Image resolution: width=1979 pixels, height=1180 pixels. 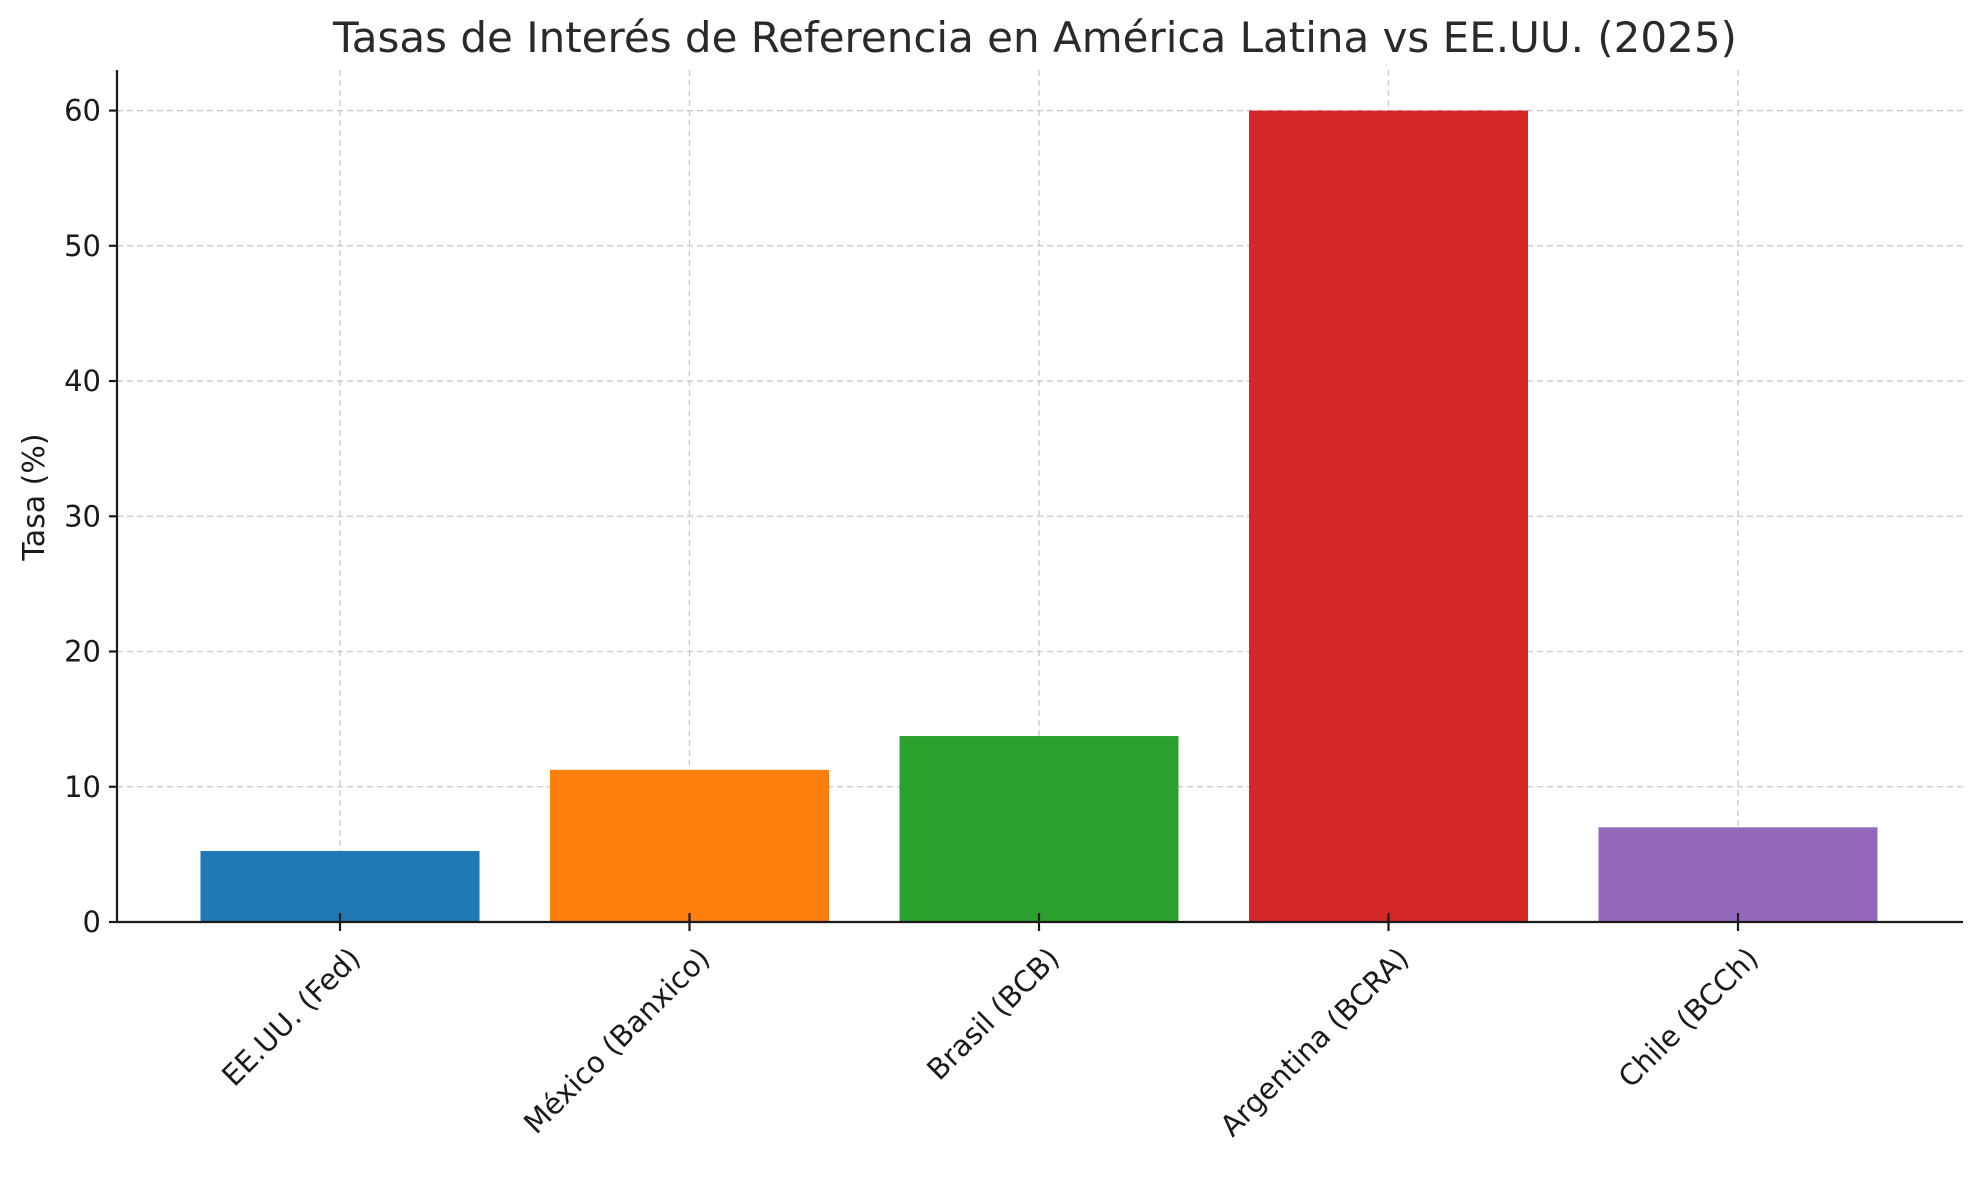 What do you see at coordinates (92, 922) in the screenshot?
I see `y-tick-label: 0` at bounding box center [92, 922].